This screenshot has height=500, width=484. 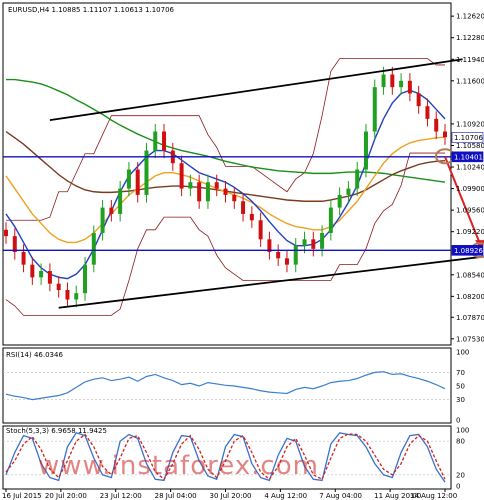 What do you see at coordinates (231, 496) in the screenshot?
I see `time-tick-label: 30 Jul 20:00` at bounding box center [231, 496].